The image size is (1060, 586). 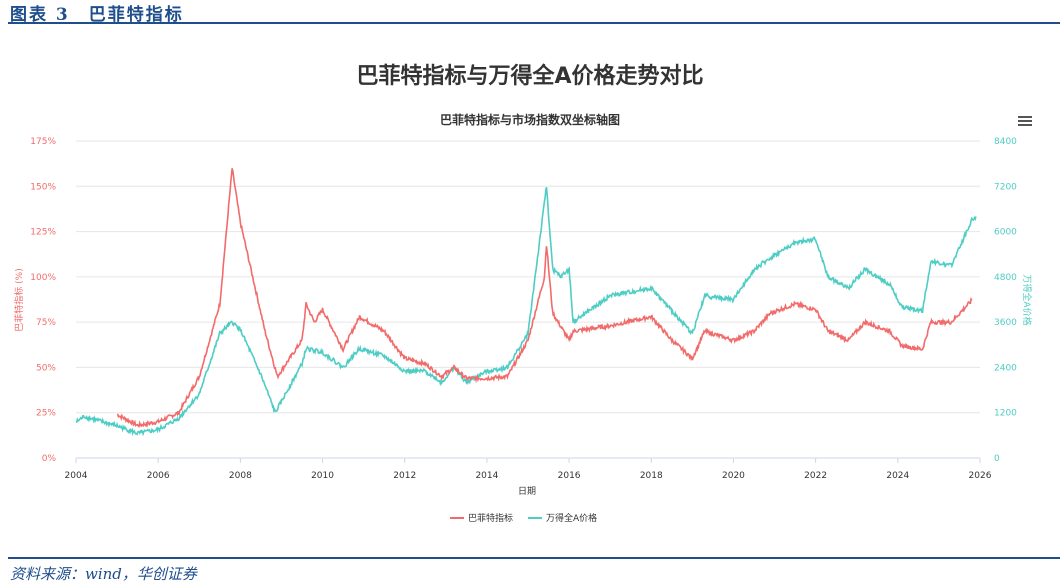 What do you see at coordinates (1005, 233) in the screenshot?
I see `y2-tick-label: 6000` at bounding box center [1005, 233].